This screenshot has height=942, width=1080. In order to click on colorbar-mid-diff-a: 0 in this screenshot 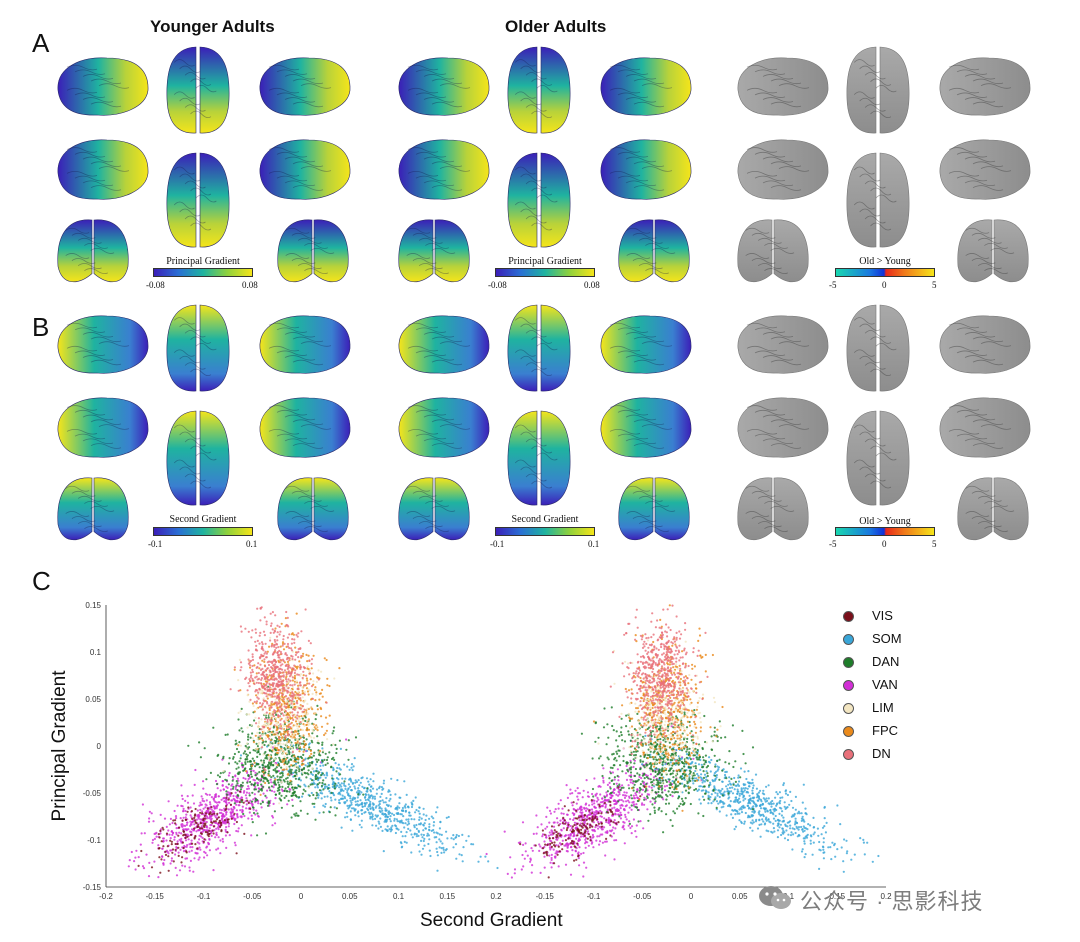, I will do `click(884, 285)`.